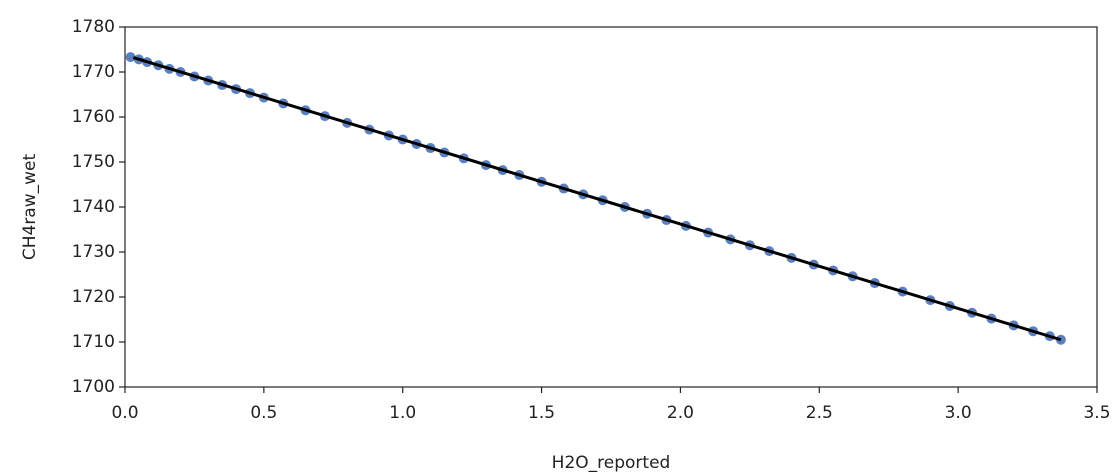  Describe the element at coordinates (93, 252) in the screenshot. I see `y-tick-label: 1730` at that location.